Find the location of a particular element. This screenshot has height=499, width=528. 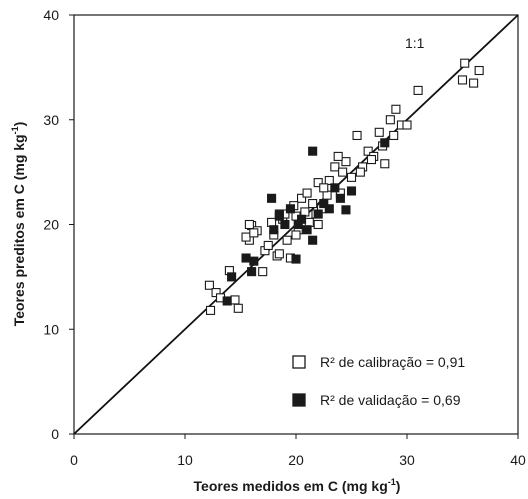

y-axis-ticks: 0 10 20 30 40 is located at coordinates (58, 224).